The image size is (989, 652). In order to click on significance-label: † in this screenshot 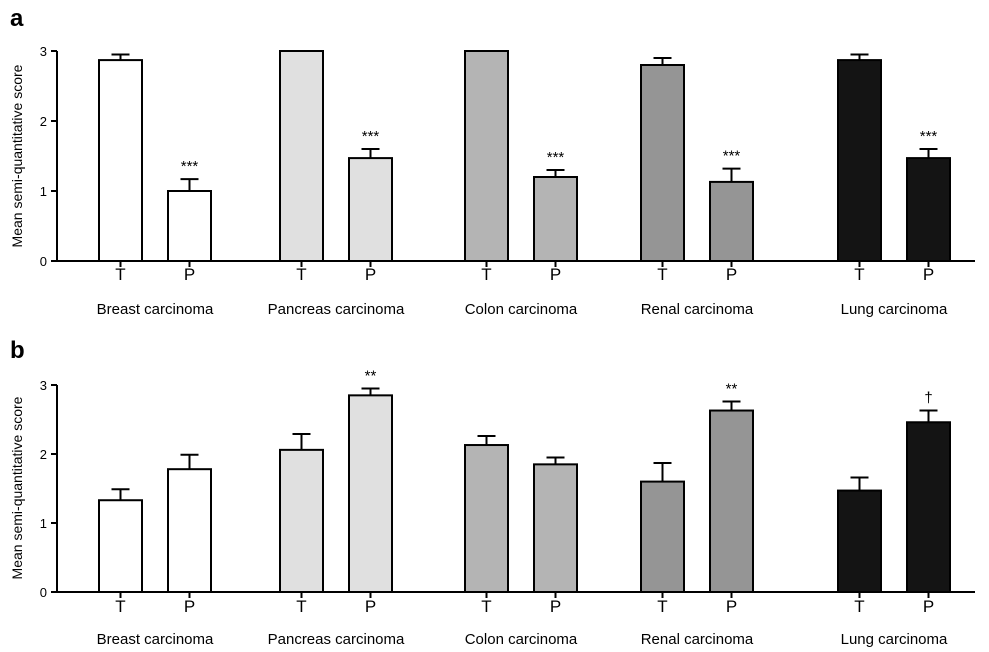, I will do `click(928, 398)`.